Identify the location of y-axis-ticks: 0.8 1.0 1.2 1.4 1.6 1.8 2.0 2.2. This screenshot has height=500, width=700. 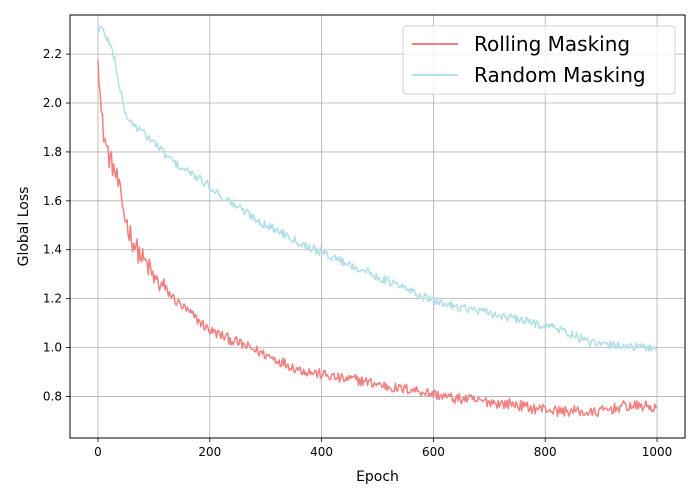
(56, 225).